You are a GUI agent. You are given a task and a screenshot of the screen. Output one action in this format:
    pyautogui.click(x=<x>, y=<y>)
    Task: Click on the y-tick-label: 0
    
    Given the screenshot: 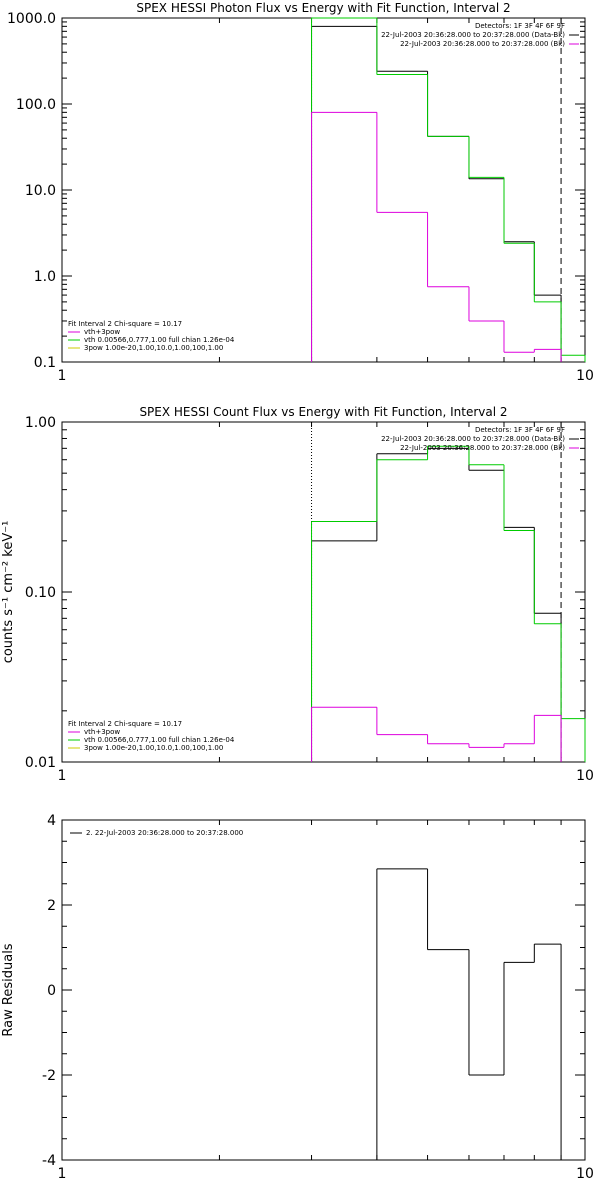 What is the action you would take?
    pyautogui.click(x=51, y=991)
    